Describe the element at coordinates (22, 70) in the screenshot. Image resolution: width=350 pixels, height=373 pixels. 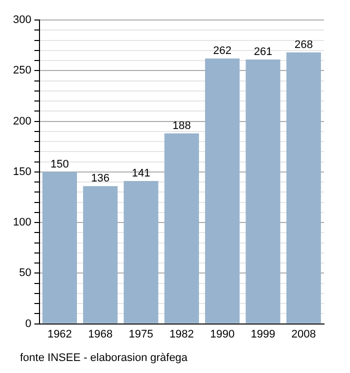
I see `y-tick-label: 250` at that location.